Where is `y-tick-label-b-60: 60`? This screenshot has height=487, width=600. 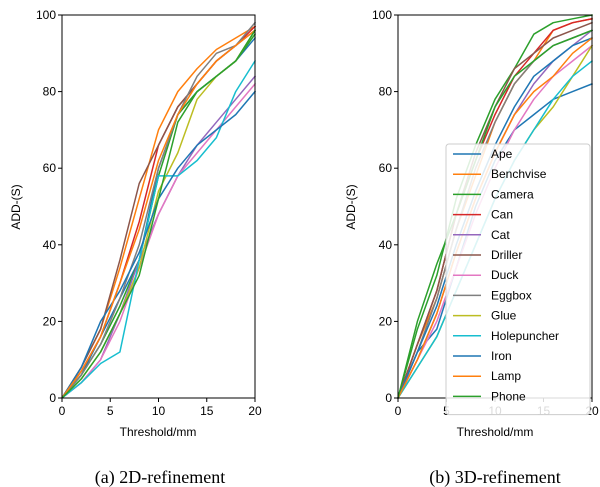
y-tick-label-b-60: 60 is located at coordinates (386, 168).